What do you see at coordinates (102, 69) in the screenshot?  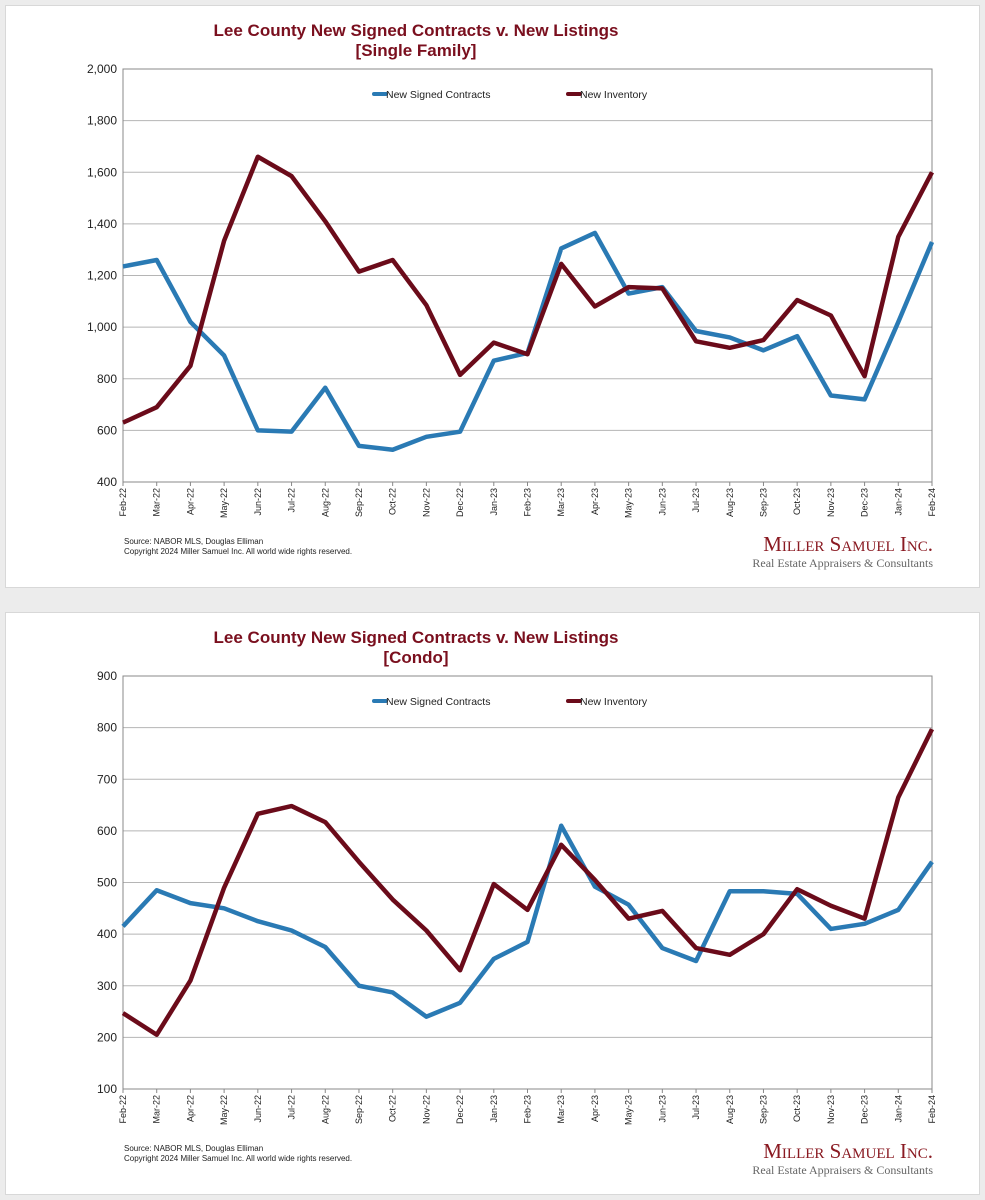 I see `y-tick-label: 2,000` at bounding box center [102, 69].